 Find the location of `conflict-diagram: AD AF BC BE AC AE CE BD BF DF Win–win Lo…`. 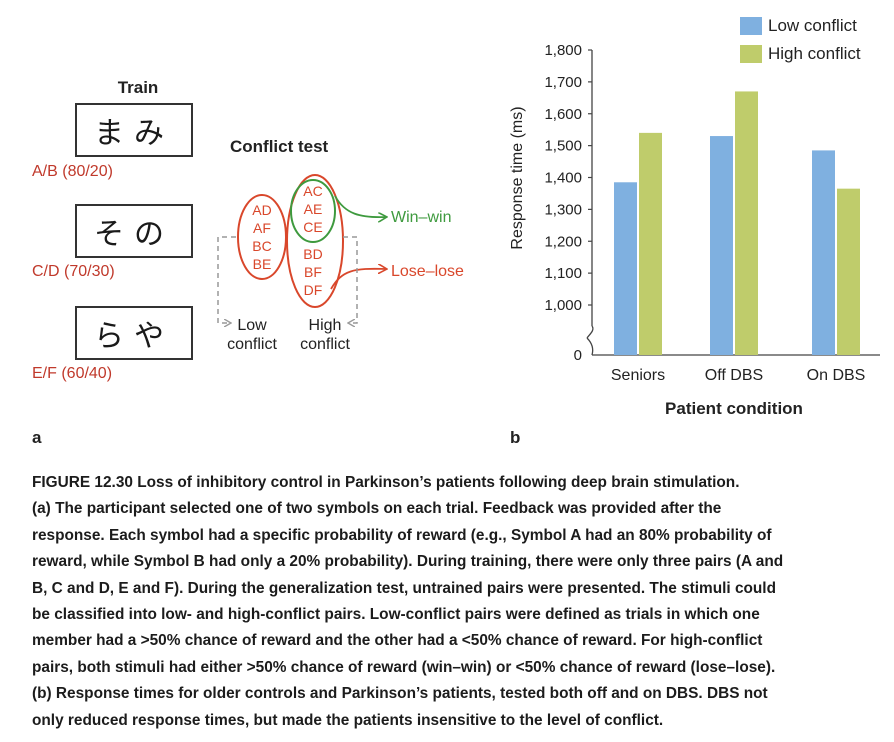

conflict-diagram: AD AF BC BE AC AE CE BD BF DF Win–win Lo… is located at coordinates (340, 263).